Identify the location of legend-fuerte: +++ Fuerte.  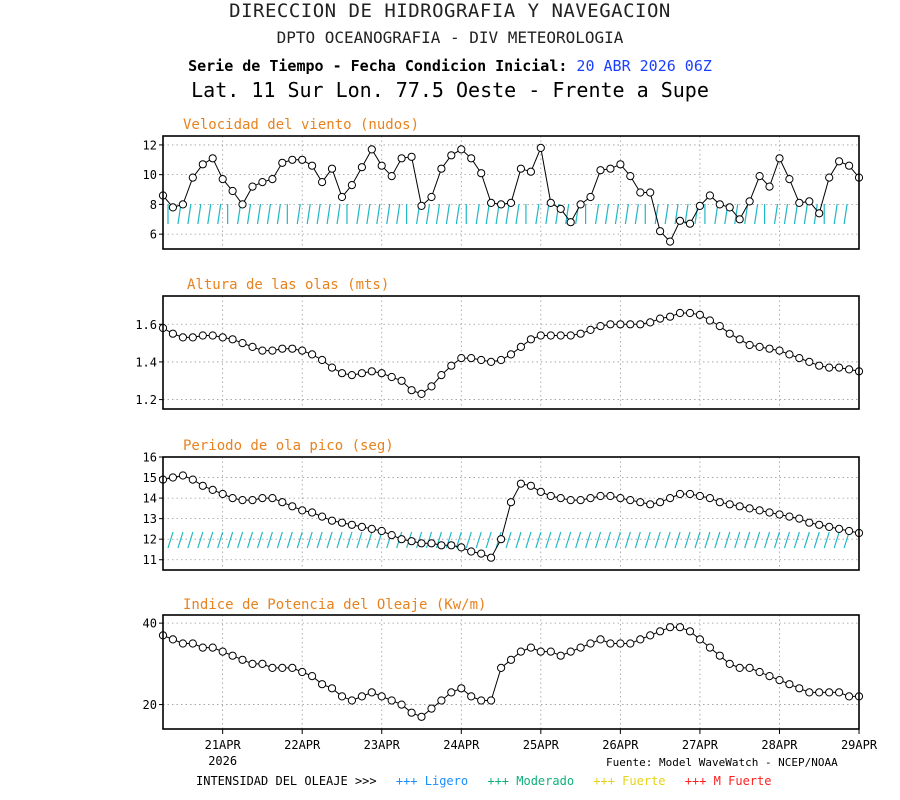
(629, 781).